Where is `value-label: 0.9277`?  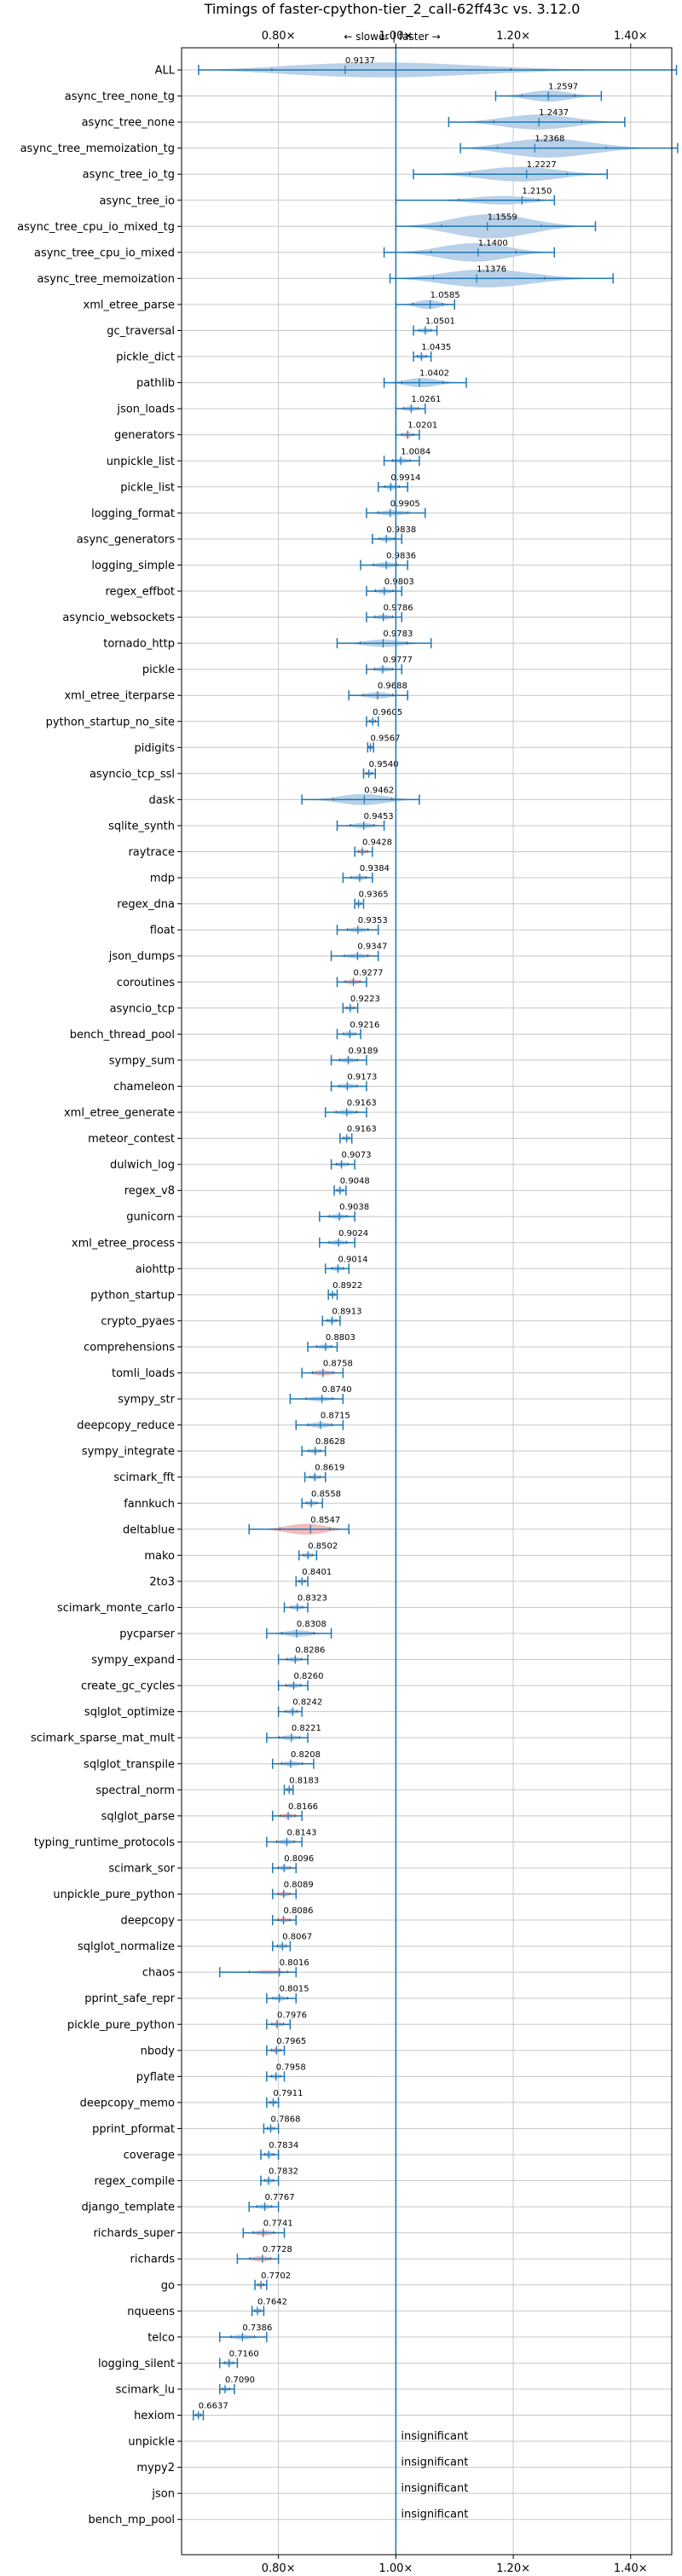
value-label: 0.9277 is located at coordinates (369, 973).